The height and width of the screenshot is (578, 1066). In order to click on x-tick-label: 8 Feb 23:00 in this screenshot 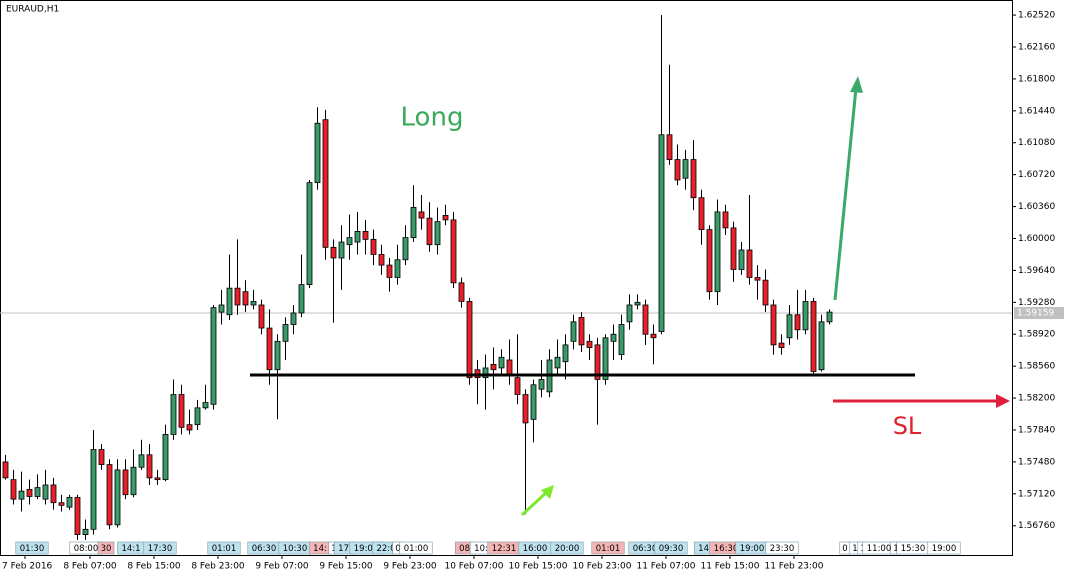, I will do `click(218, 567)`.